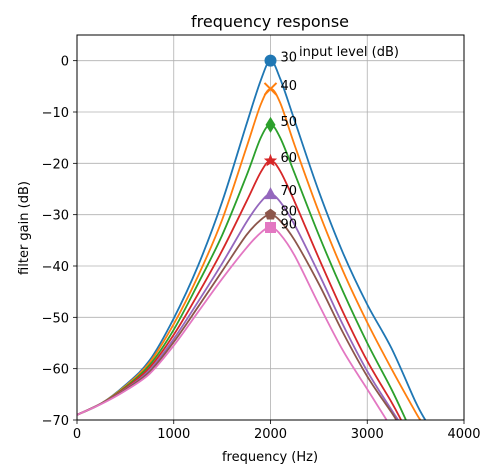 This screenshot has height=474, width=502. Describe the element at coordinates (55, 113) in the screenshot. I see `y-tick-label: −10` at that location.